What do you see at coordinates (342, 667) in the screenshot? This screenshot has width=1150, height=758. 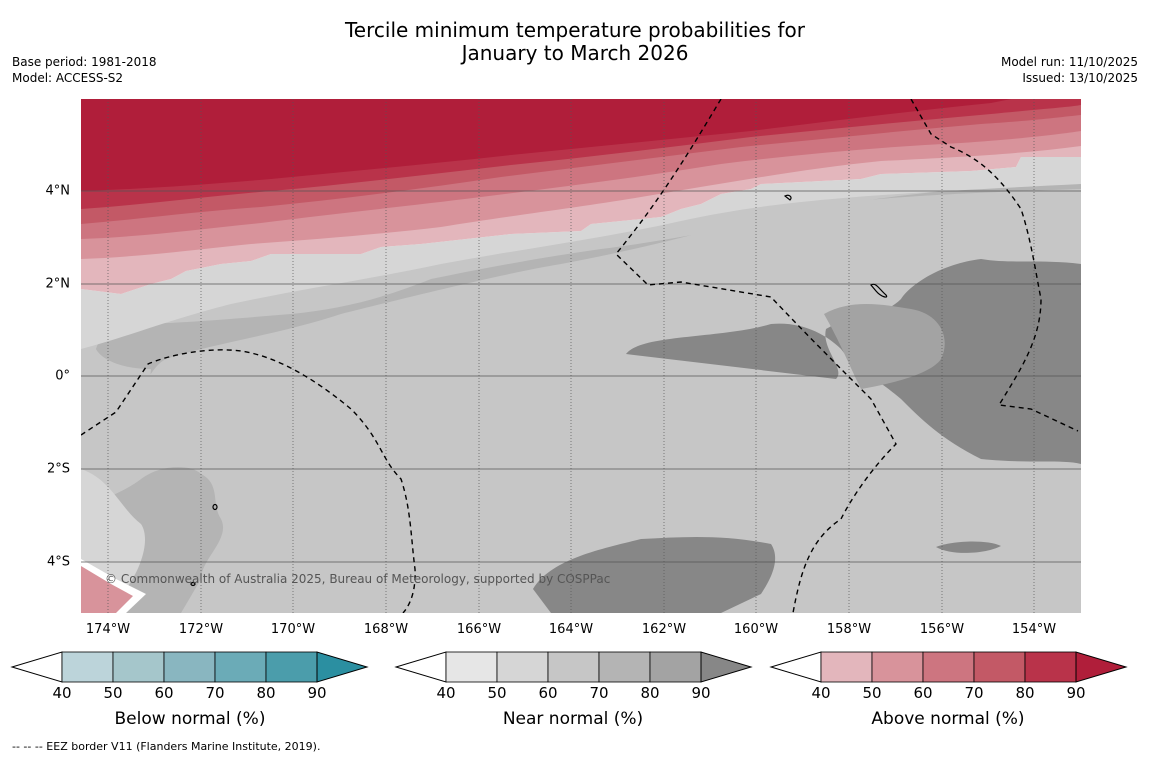 I see `colorbar-below-high-arrow` at bounding box center [342, 667].